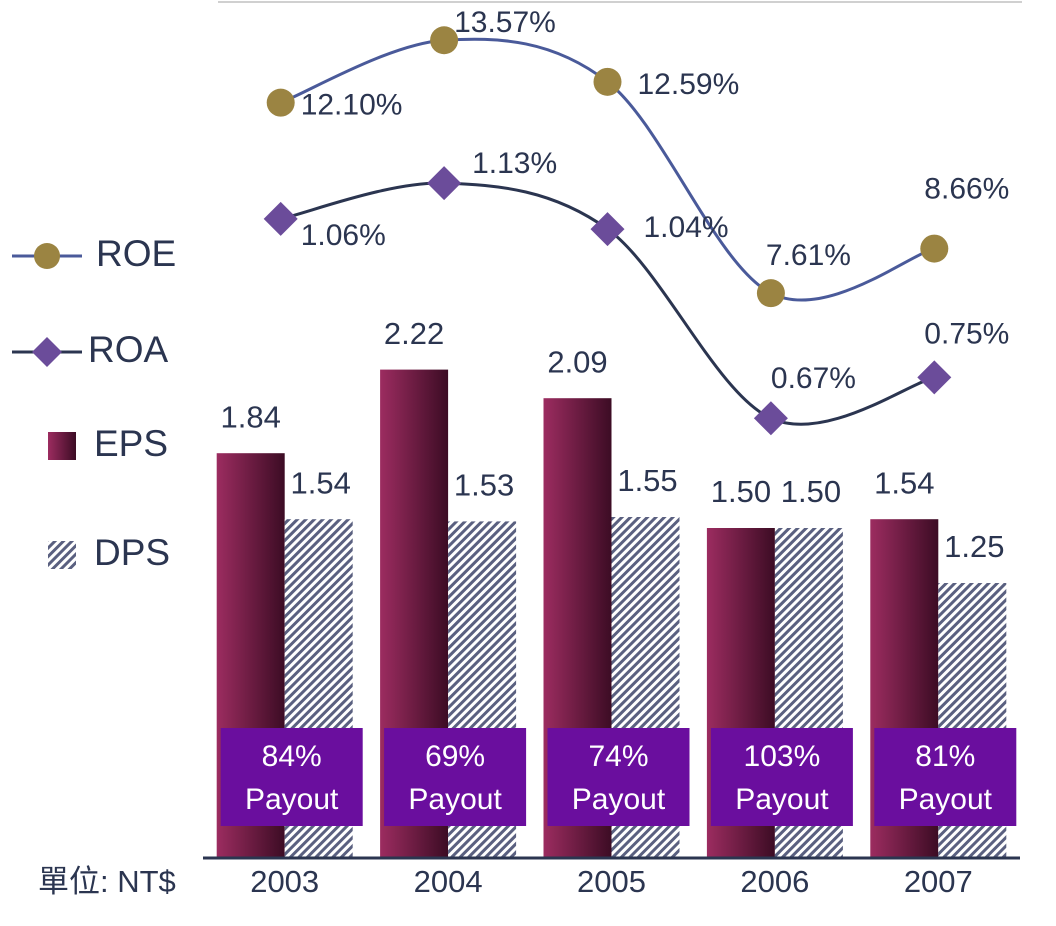 The height and width of the screenshot is (926, 1056). Describe the element at coordinates (136, 253) in the screenshot. I see `legend-label: ROE` at that location.